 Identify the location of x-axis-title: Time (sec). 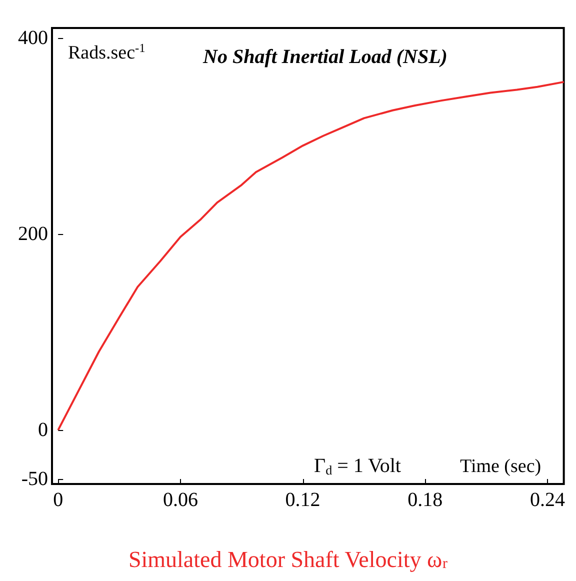
(501, 466).